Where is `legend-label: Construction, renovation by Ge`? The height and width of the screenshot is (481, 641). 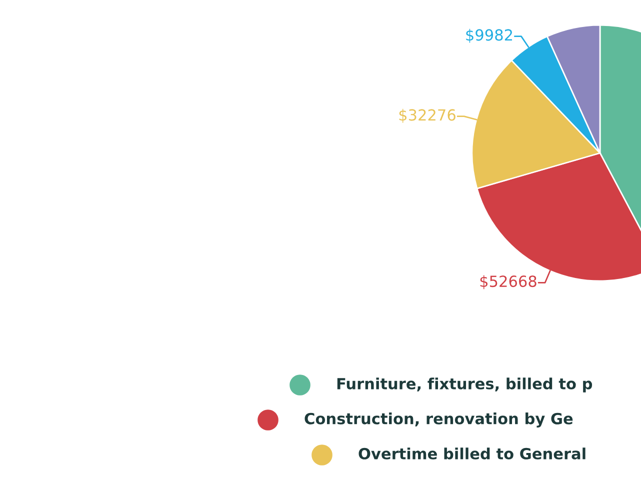 legend-label: Construction, renovation by Ge is located at coordinates (438, 420).